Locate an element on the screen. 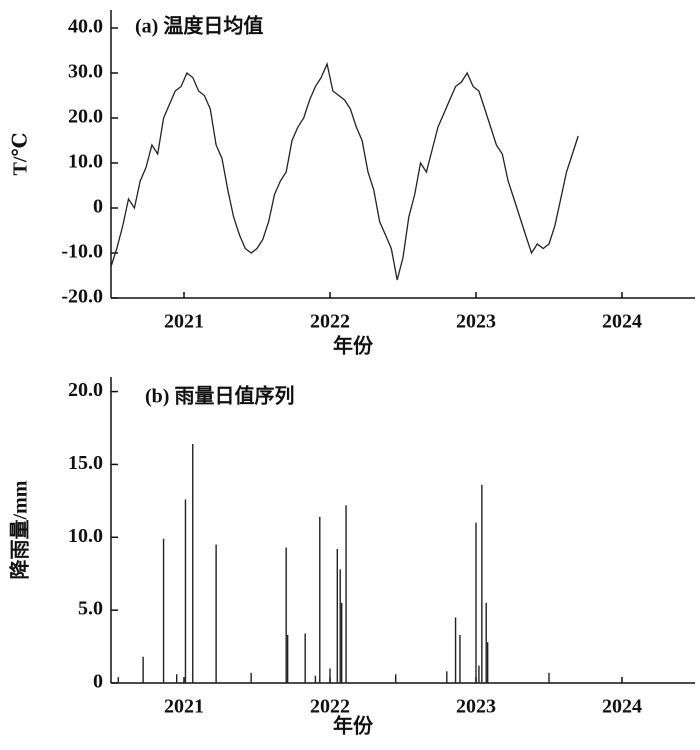 This screenshot has height=750, width=700. y-axis-label: T/℃ is located at coordinates (21, 154).